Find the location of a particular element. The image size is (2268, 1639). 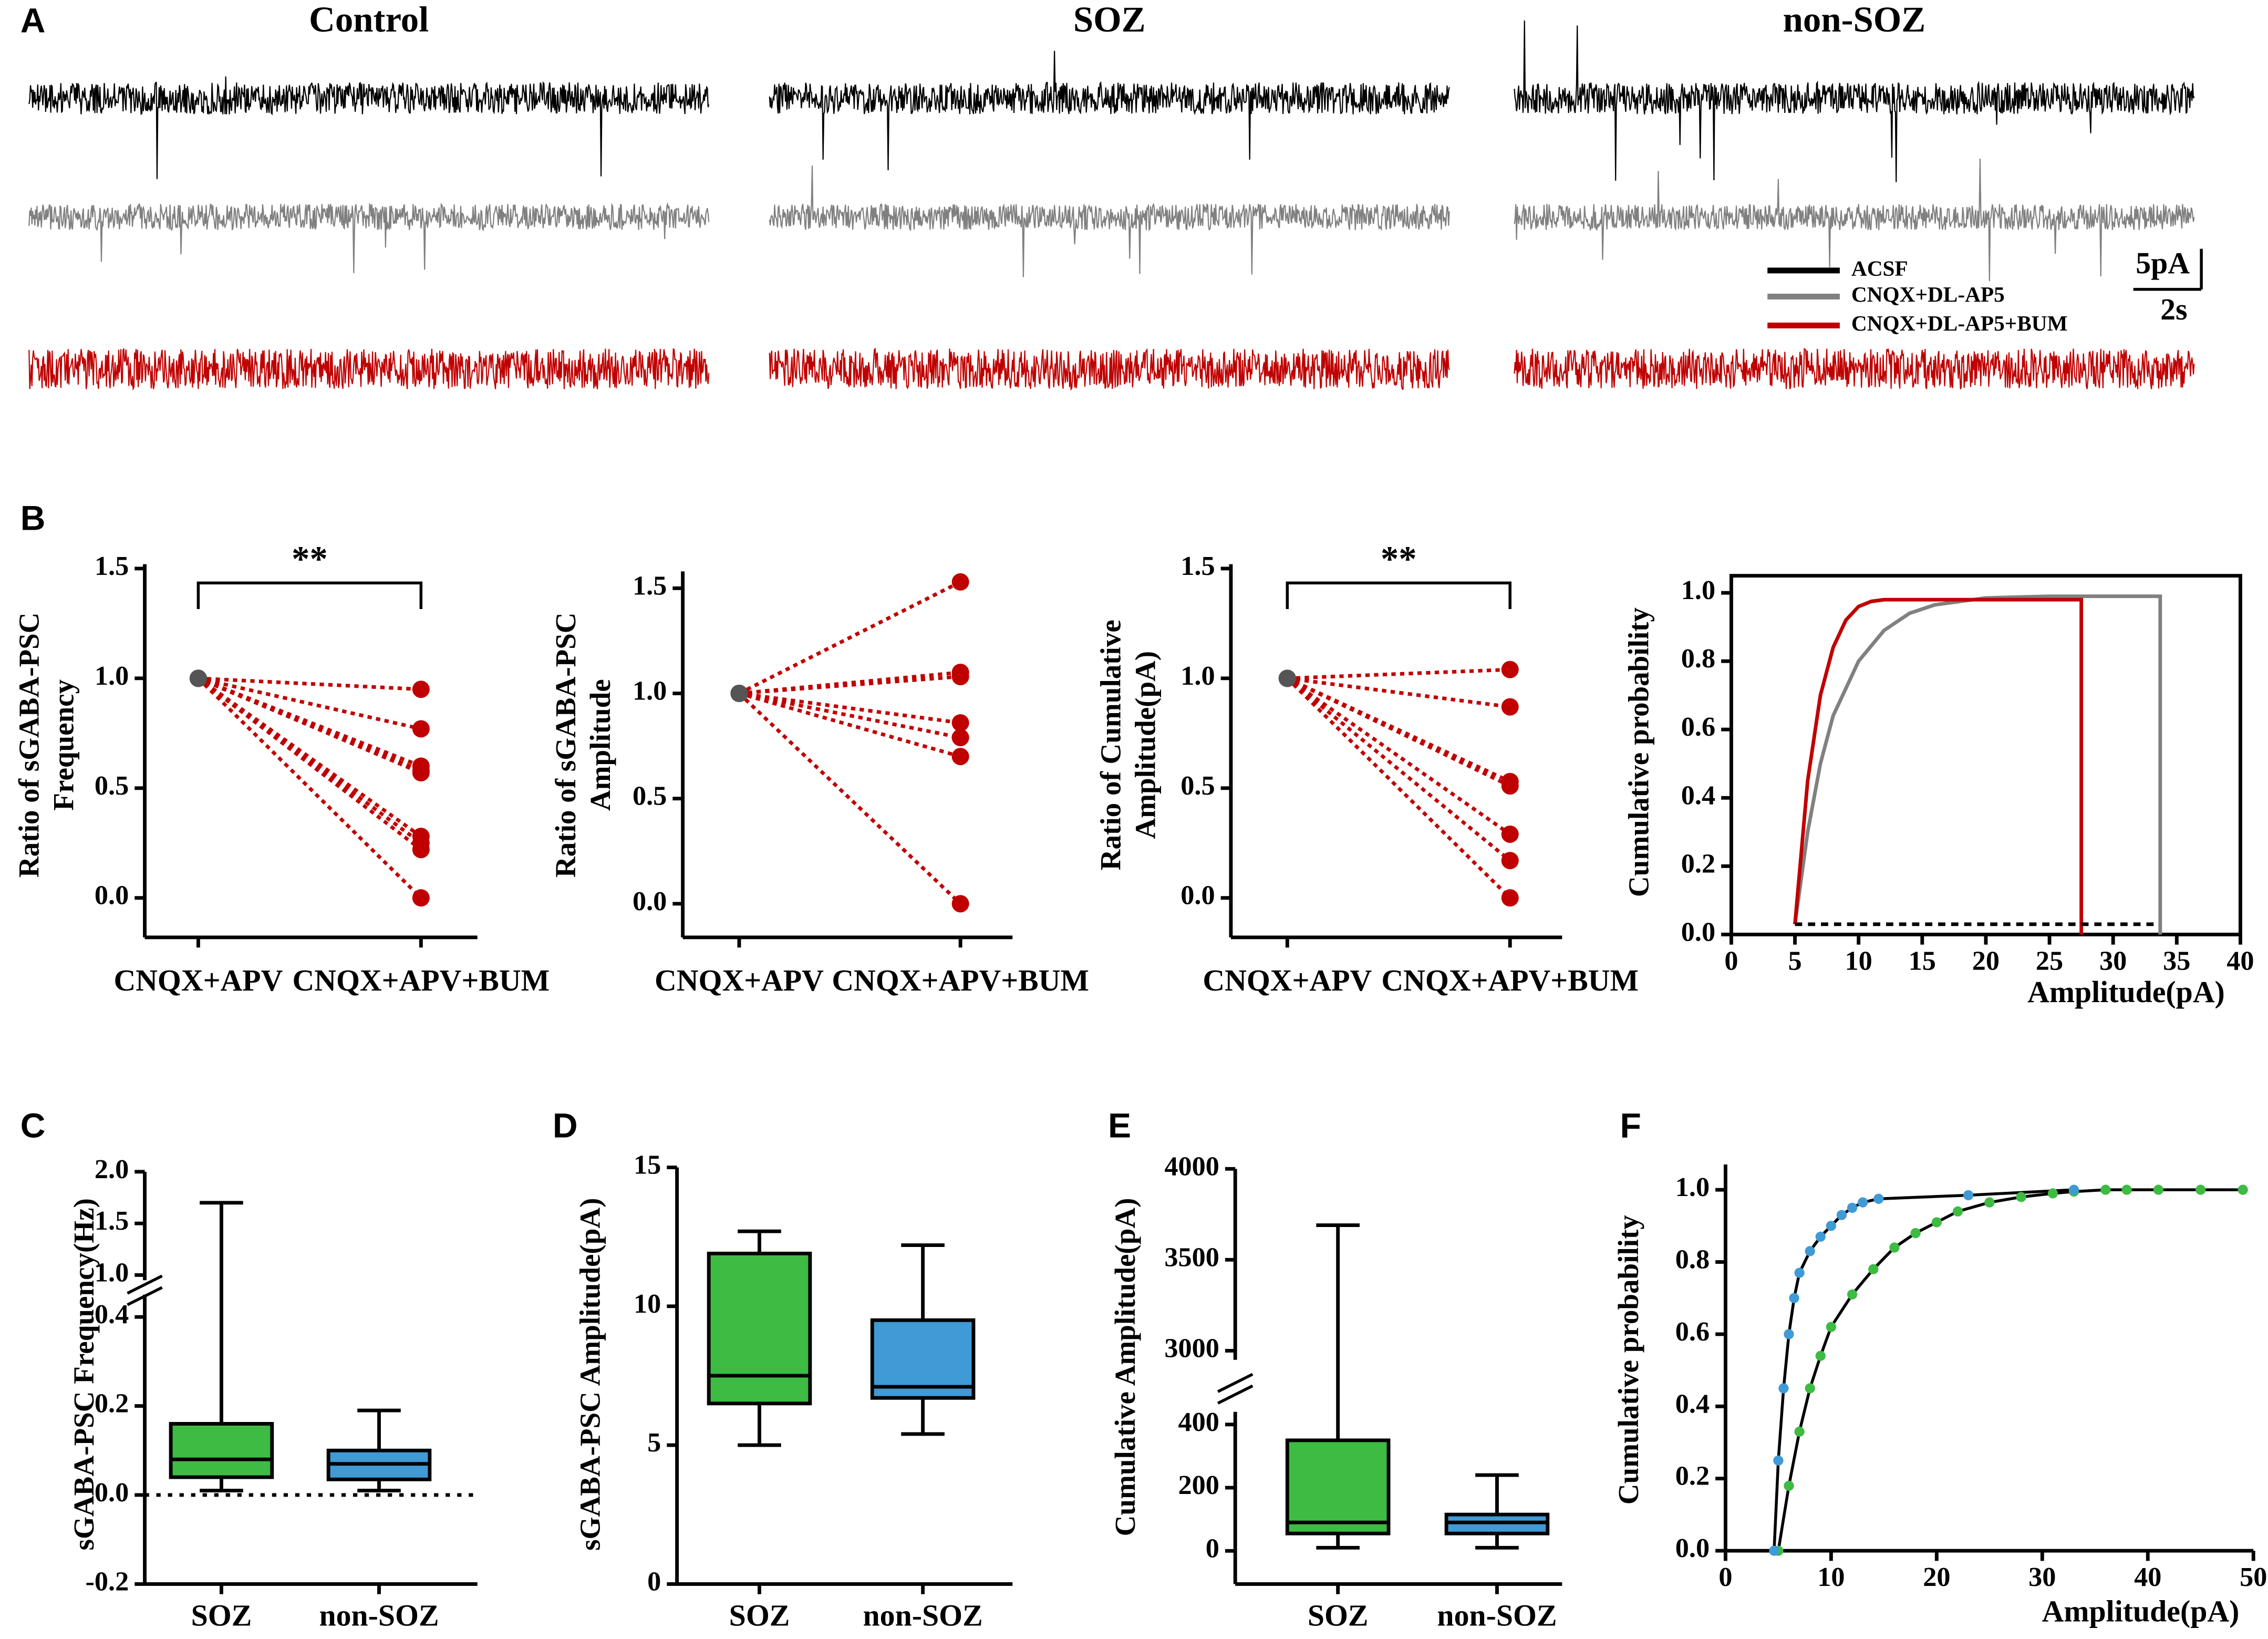

y-tick-label: 4000 is located at coordinates (1191, 1166).